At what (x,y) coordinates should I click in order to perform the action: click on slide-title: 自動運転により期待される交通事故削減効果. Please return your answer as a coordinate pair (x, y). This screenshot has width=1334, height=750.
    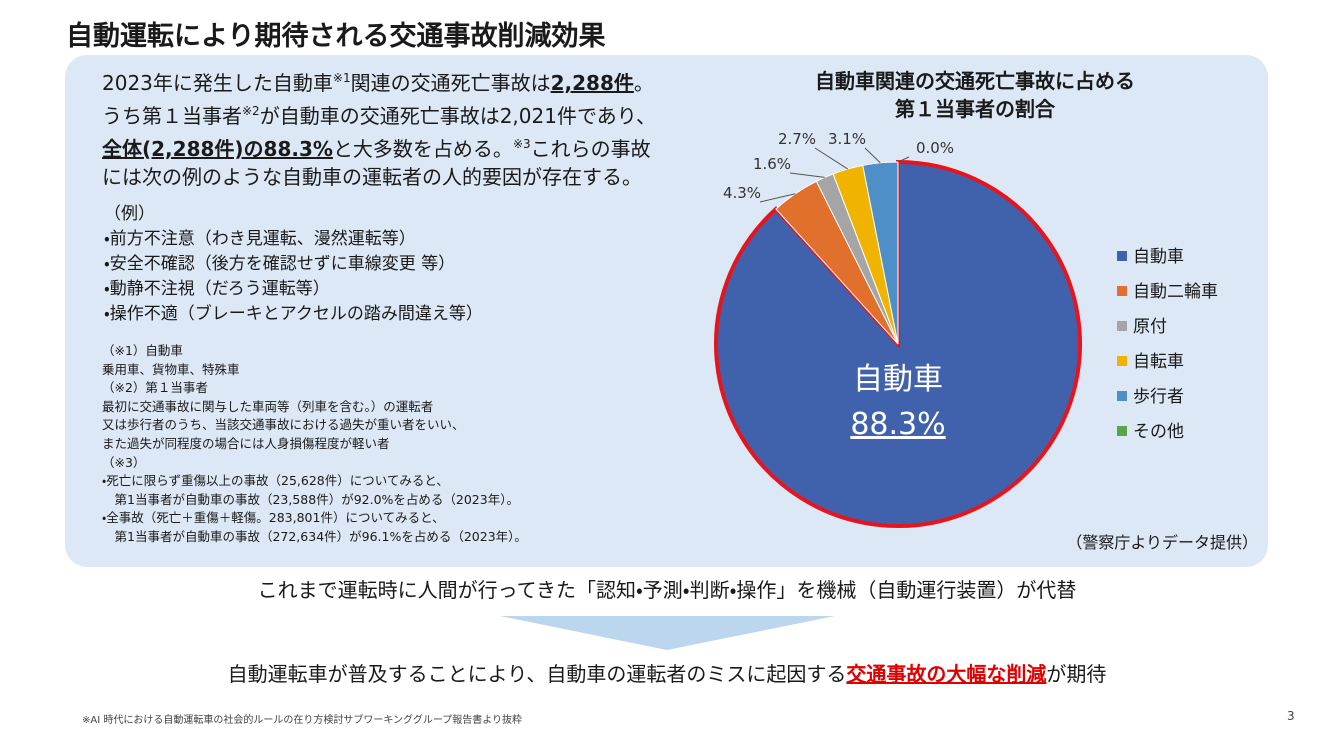
    Looking at the image, I should click on (336, 36).